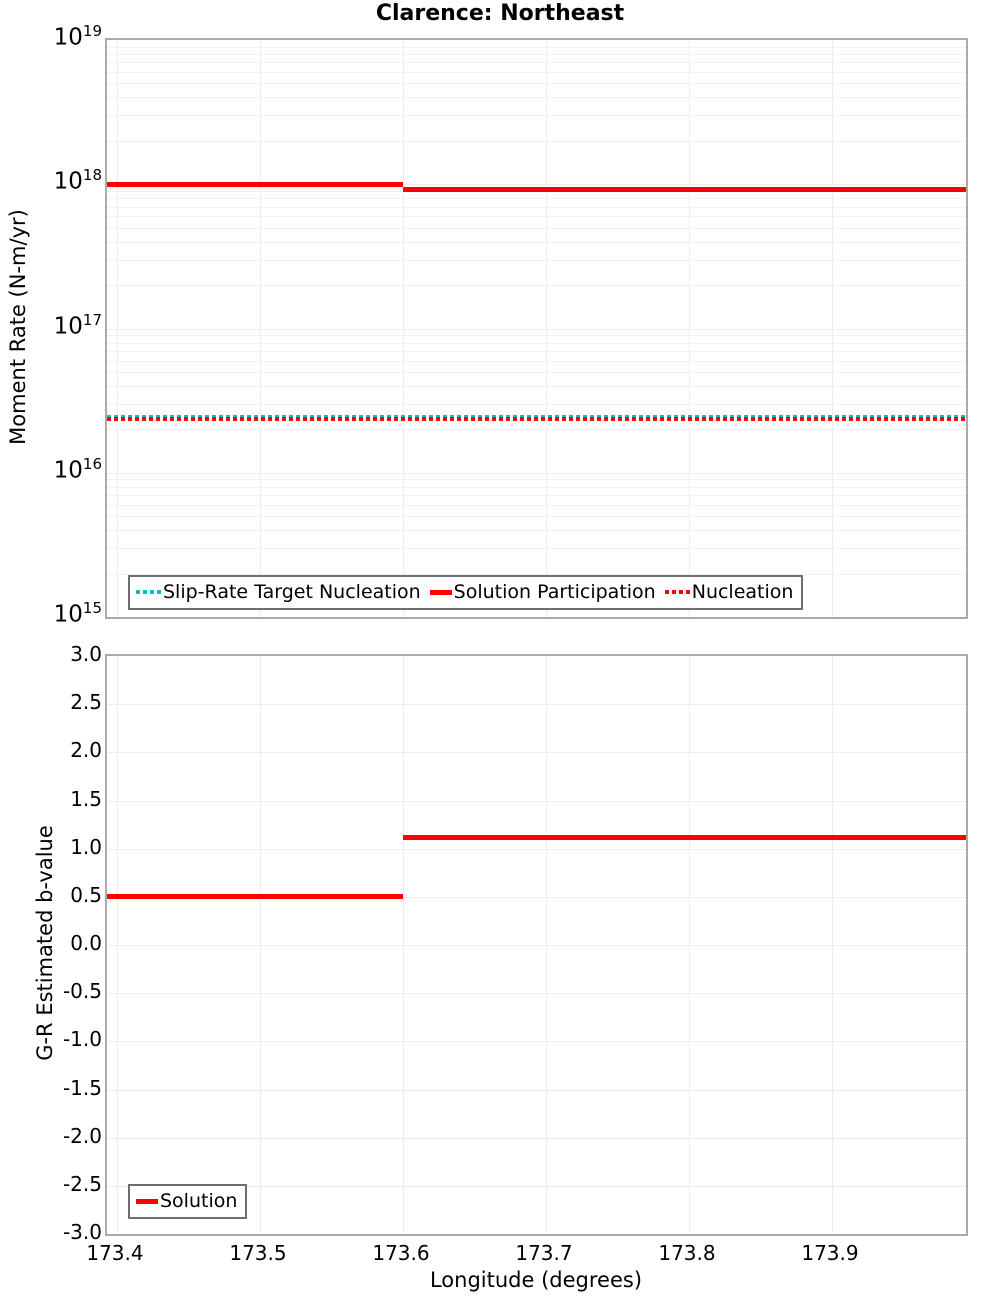  I want to click on bottom-y-tick-label: 1.0, so click(86, 847).